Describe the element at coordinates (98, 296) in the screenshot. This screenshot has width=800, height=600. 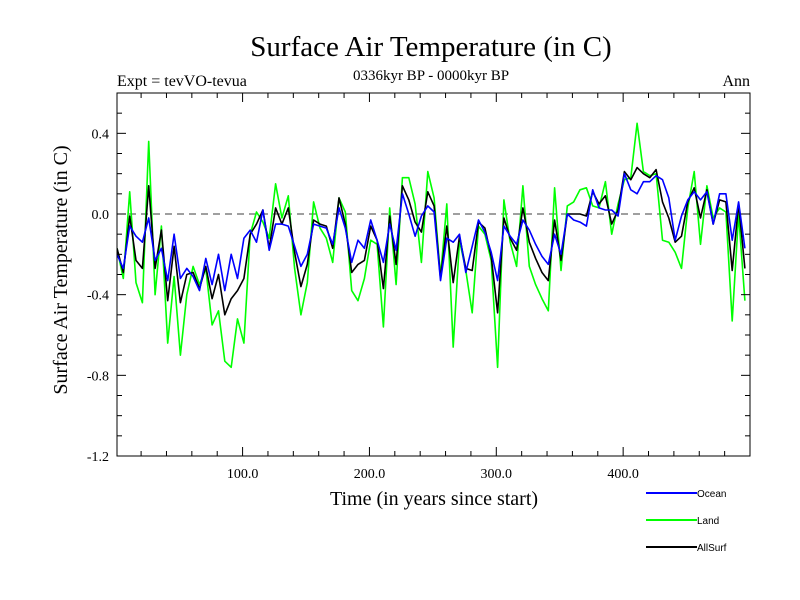
I see `y-tick-label: -0.4` at that location.